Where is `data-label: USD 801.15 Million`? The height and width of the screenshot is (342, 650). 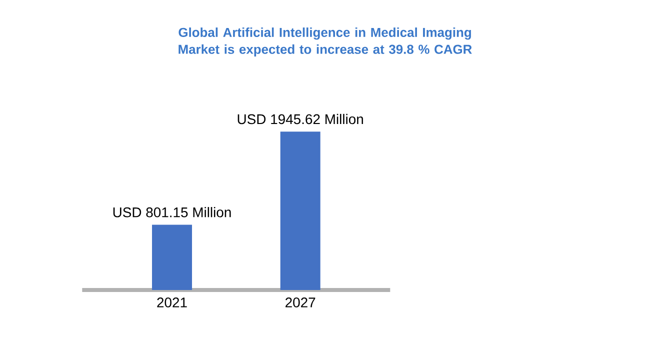 data-label: USD 801.15 Million is located at coordinates (172, 212).